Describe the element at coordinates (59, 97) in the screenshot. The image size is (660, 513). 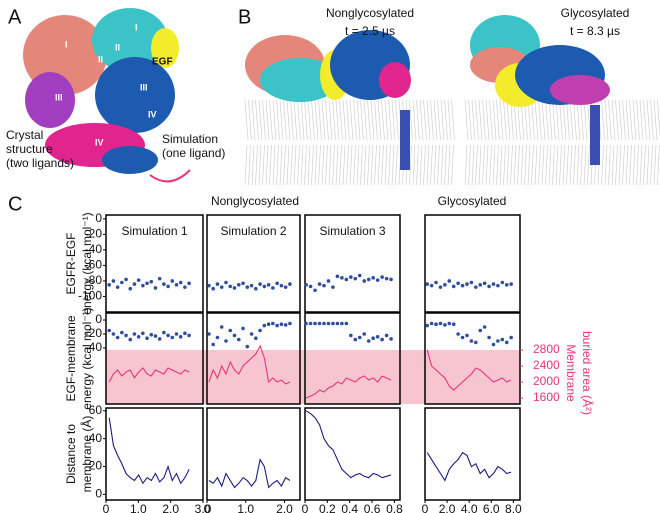
I see `domain-label: III` at that location.